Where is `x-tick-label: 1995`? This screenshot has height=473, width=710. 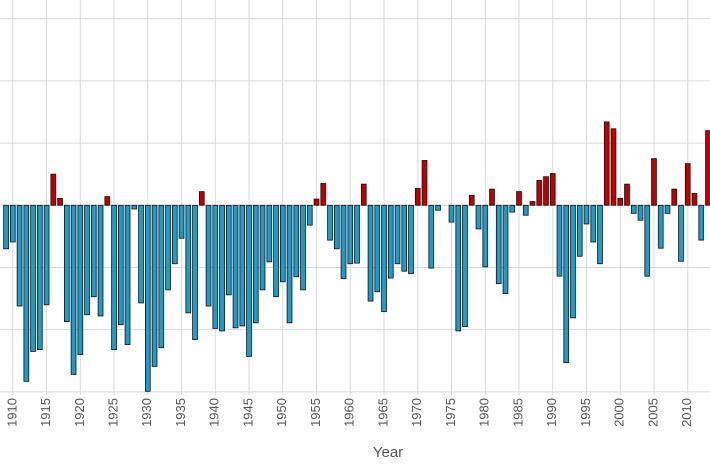
x-tick-label: 1995 is located at coordinates (585, 412).